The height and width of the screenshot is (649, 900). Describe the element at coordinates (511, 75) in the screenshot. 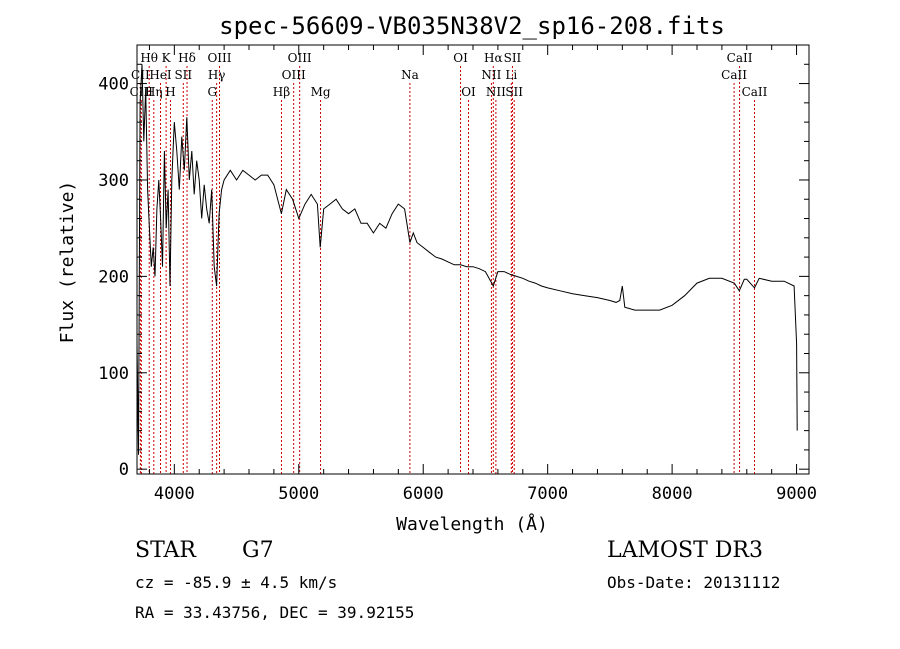

I see `line-label: Li` at that location.